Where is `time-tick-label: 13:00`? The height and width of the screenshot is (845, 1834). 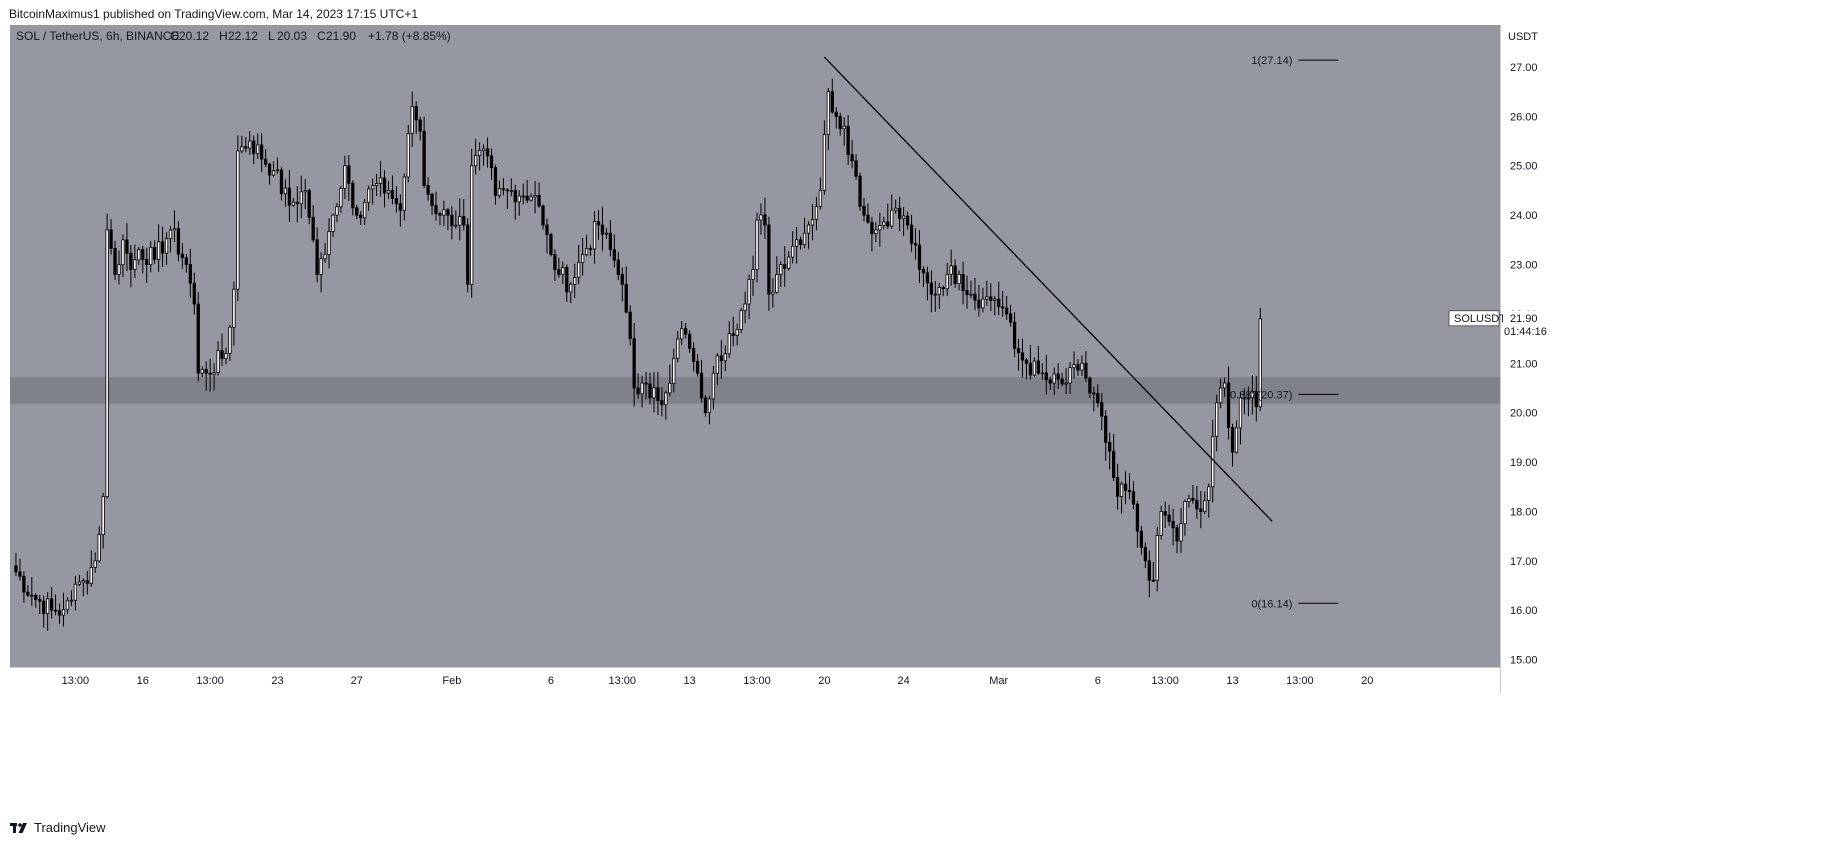
time-tick-label: 13:00 is located at coordinates (1165, 681).